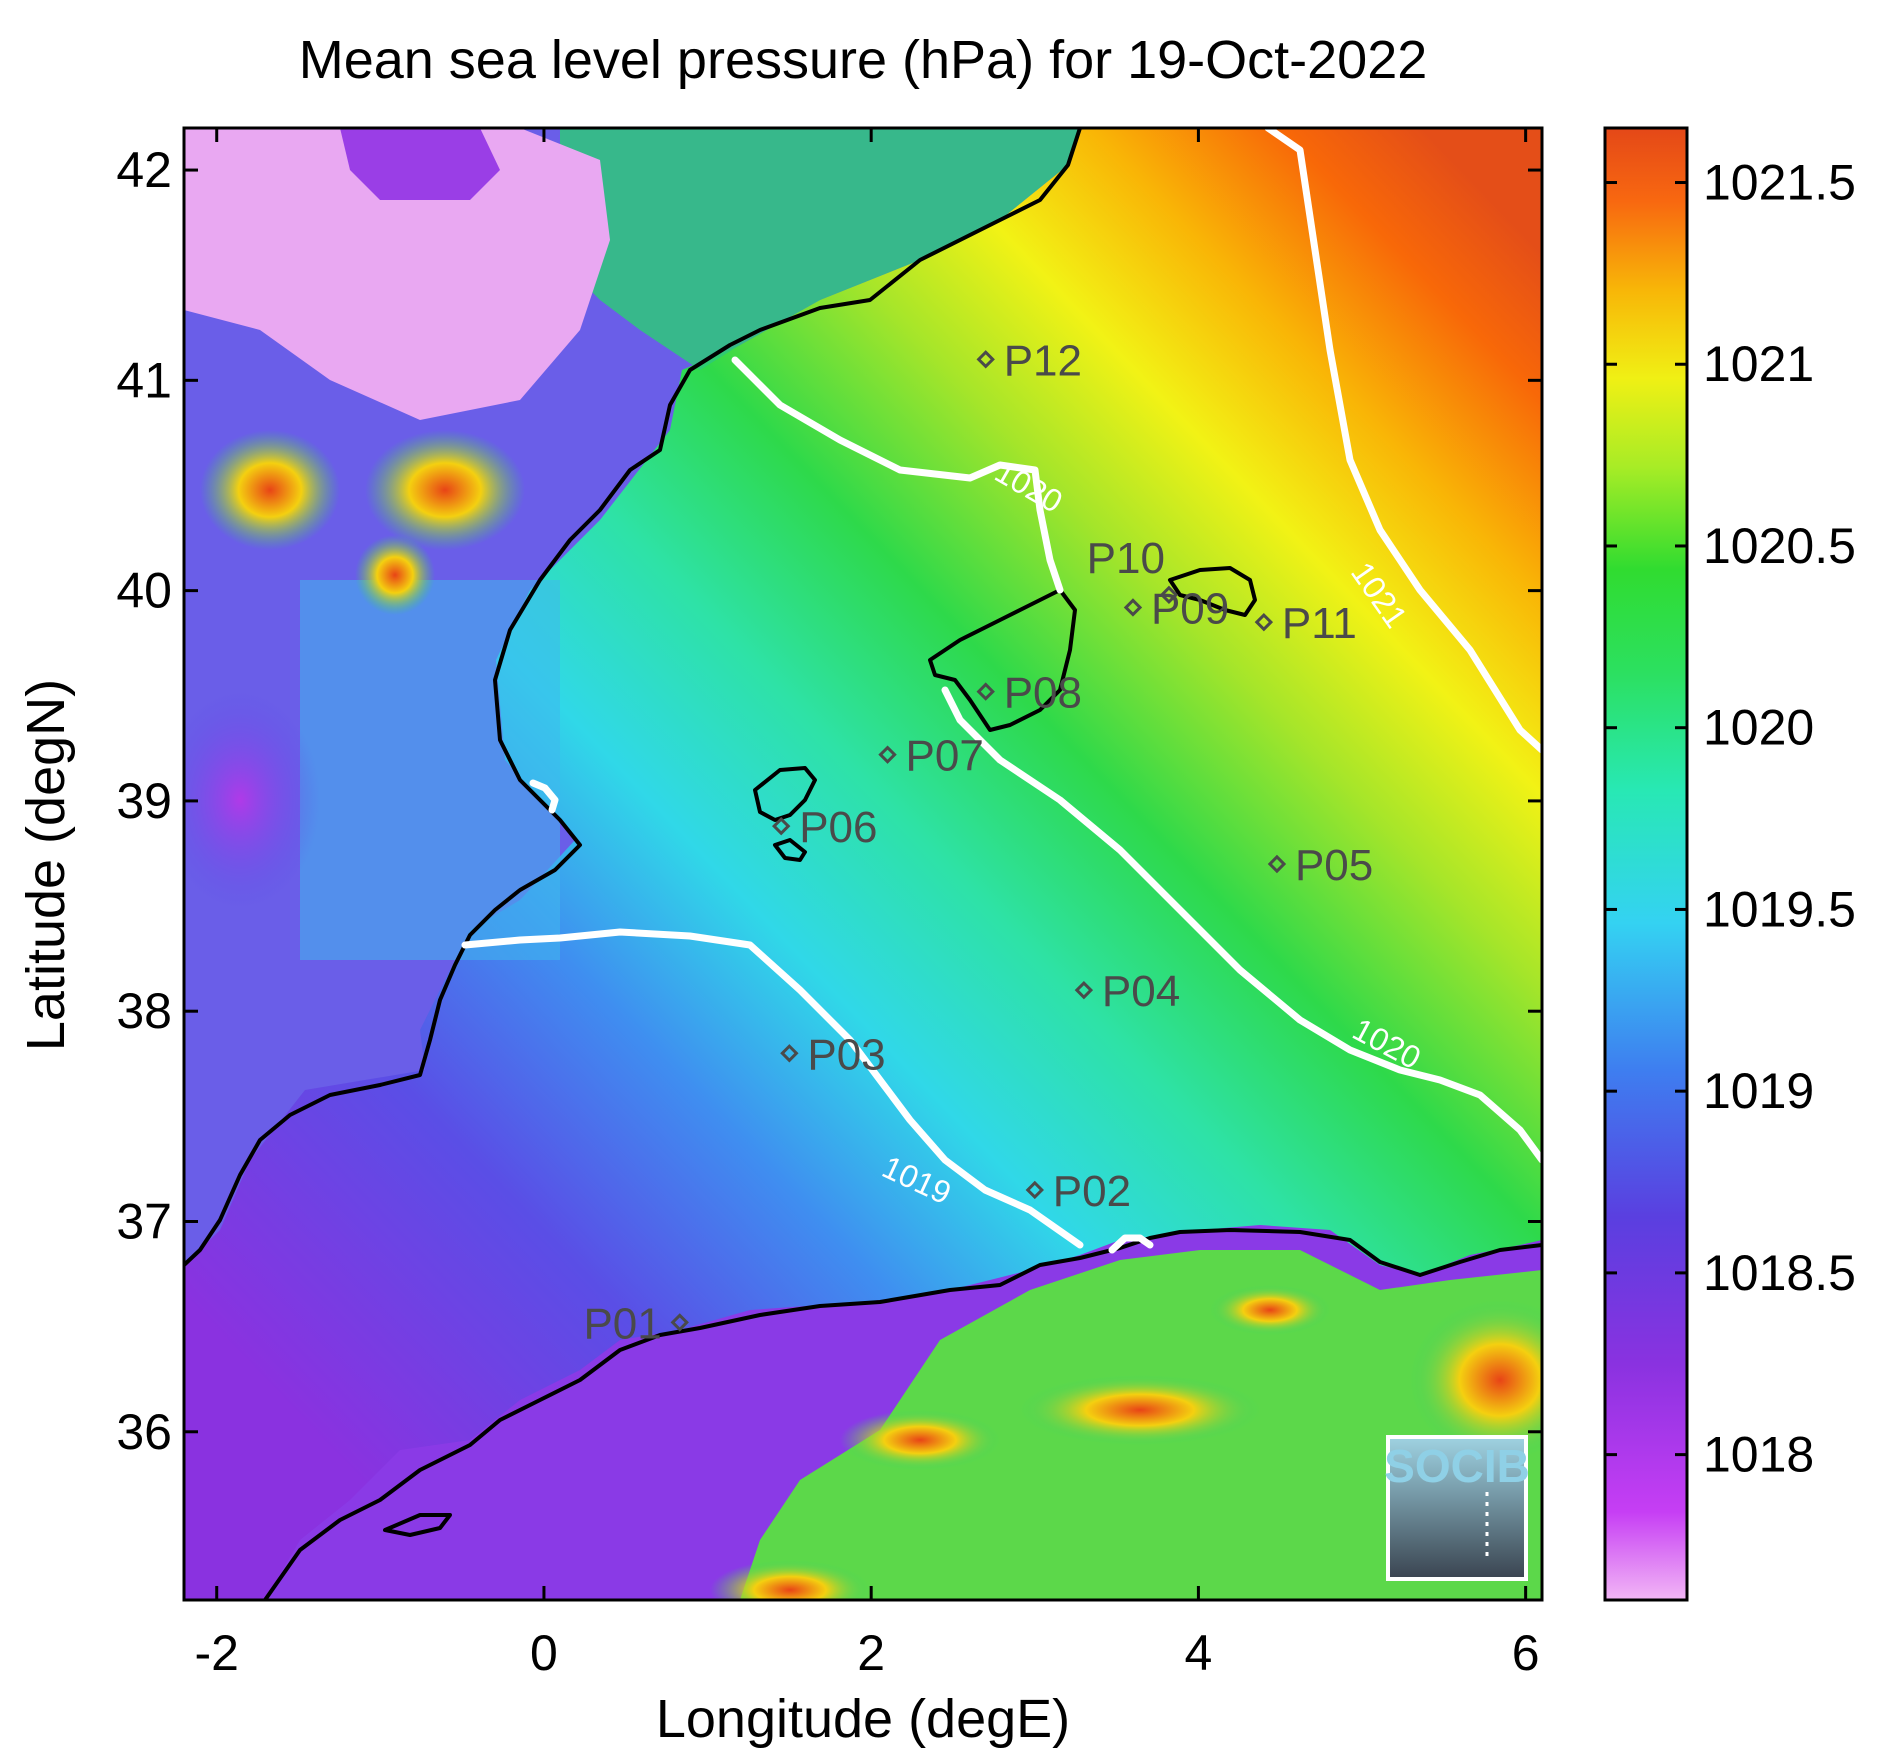 This screenshot has width=1904, height=1758. I want to click on station-label: P04, so click(1141, 991).